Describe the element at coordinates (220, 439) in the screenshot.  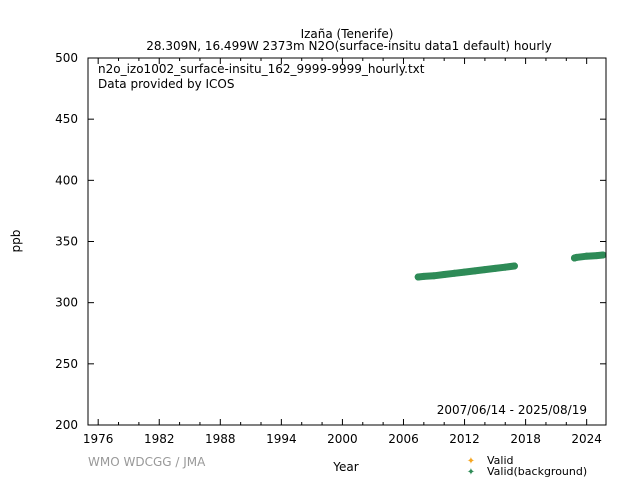
I see `x-tick-label: 1988` at that location.